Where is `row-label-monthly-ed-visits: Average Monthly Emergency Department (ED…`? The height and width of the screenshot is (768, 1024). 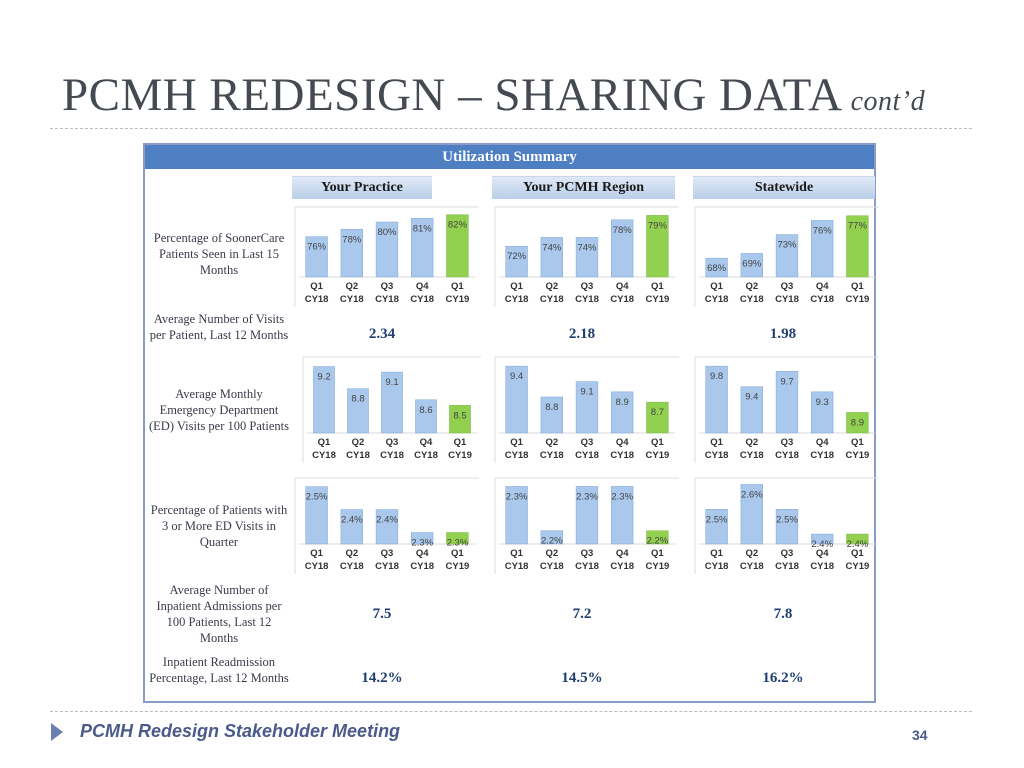 row-label-monthly-ed-visits: Average Monthly Emergency Department (ED… is located at coordinates (219, 410).